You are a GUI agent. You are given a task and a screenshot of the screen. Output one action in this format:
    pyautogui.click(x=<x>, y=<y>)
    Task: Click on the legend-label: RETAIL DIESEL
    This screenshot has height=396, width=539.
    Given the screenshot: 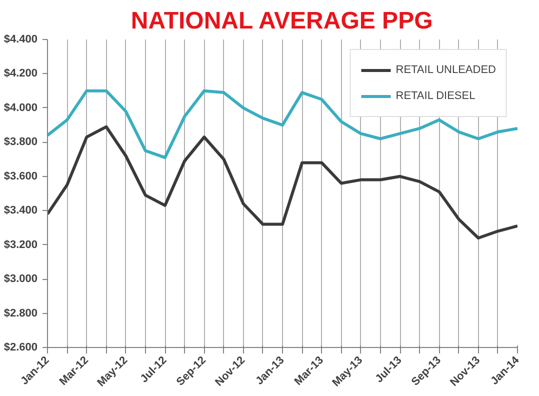 What is the action you would take?
    pyautogui.click(x=436, y=96)
    